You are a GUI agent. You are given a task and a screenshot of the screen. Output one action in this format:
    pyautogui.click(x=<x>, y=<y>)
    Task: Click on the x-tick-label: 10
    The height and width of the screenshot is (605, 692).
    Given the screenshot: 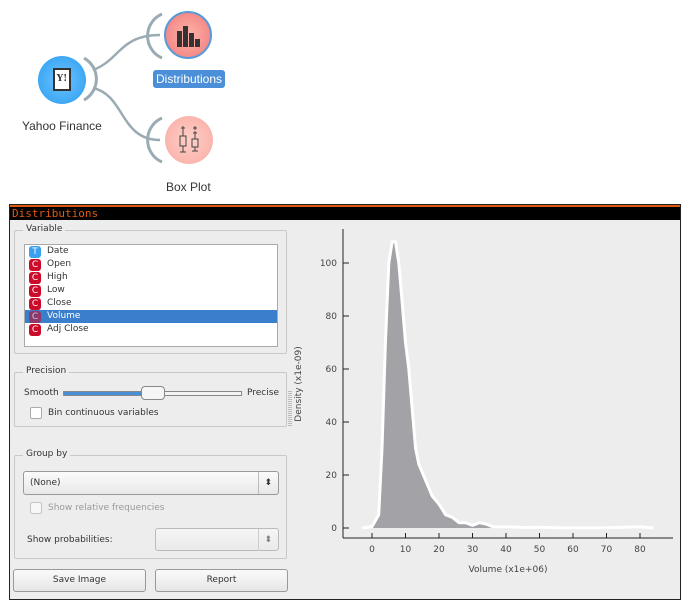 What is the action you would take?
    pyautogui.click(x=406, y=550)
    